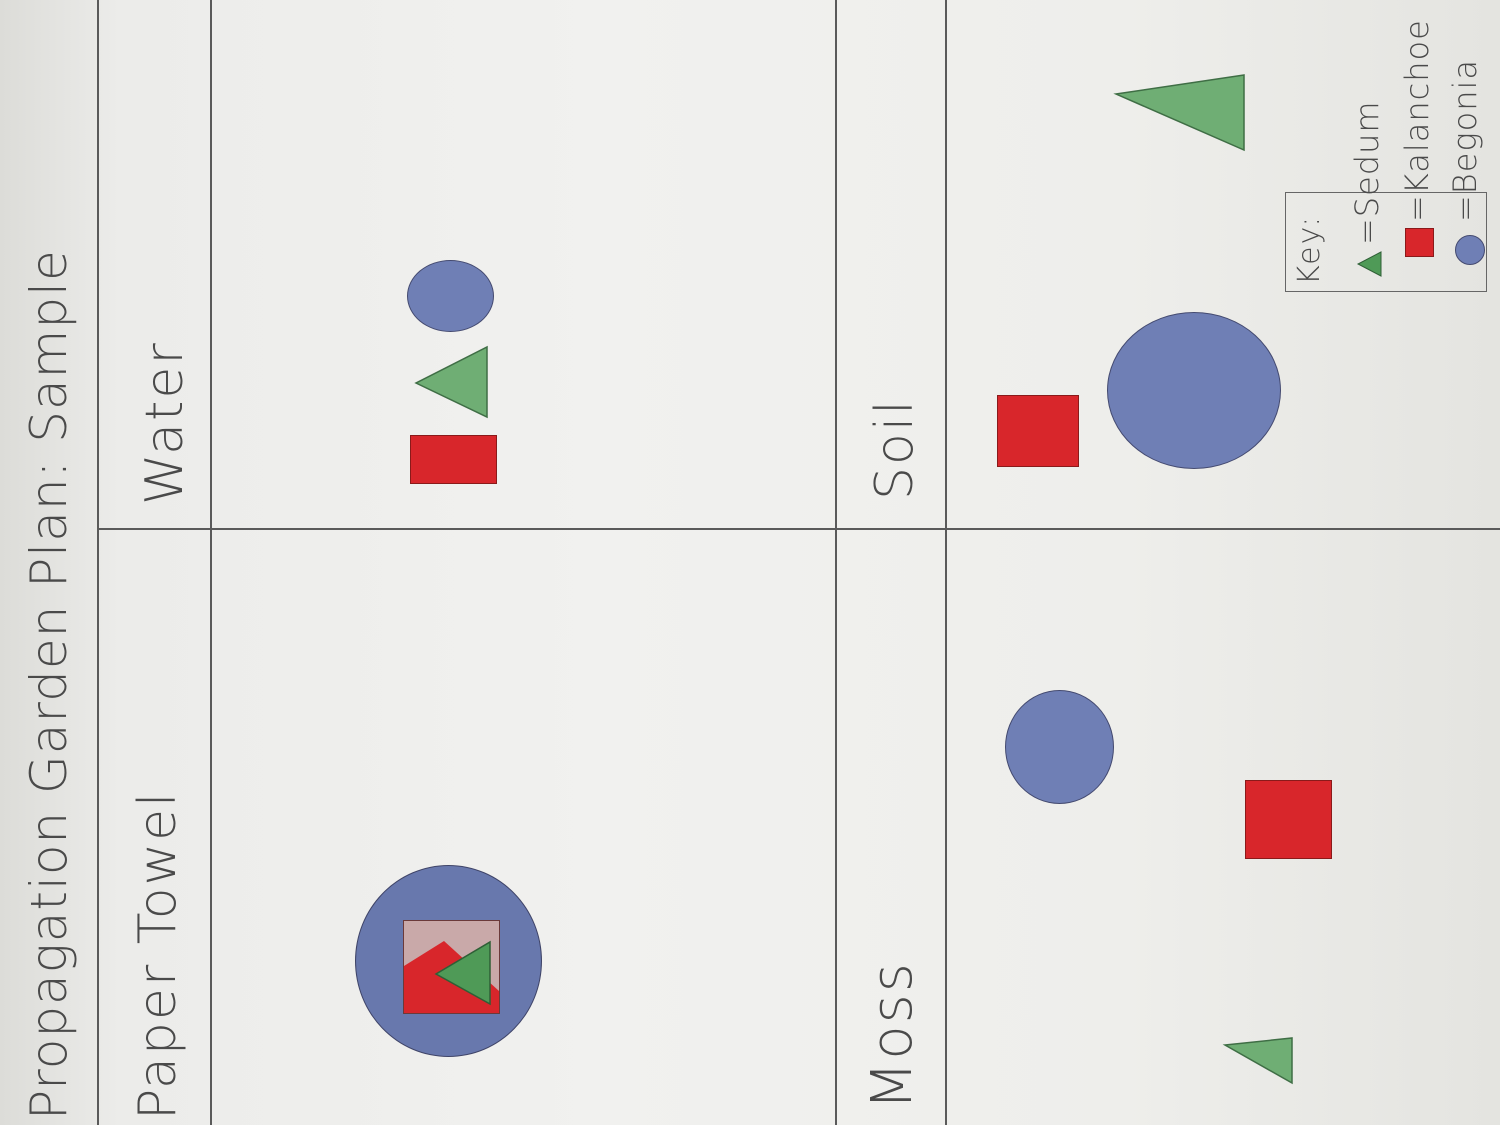  Describe the element at coordinates (1465, 140) in the screenshot. I see `key-begonia-label: =Begonia` at that location.